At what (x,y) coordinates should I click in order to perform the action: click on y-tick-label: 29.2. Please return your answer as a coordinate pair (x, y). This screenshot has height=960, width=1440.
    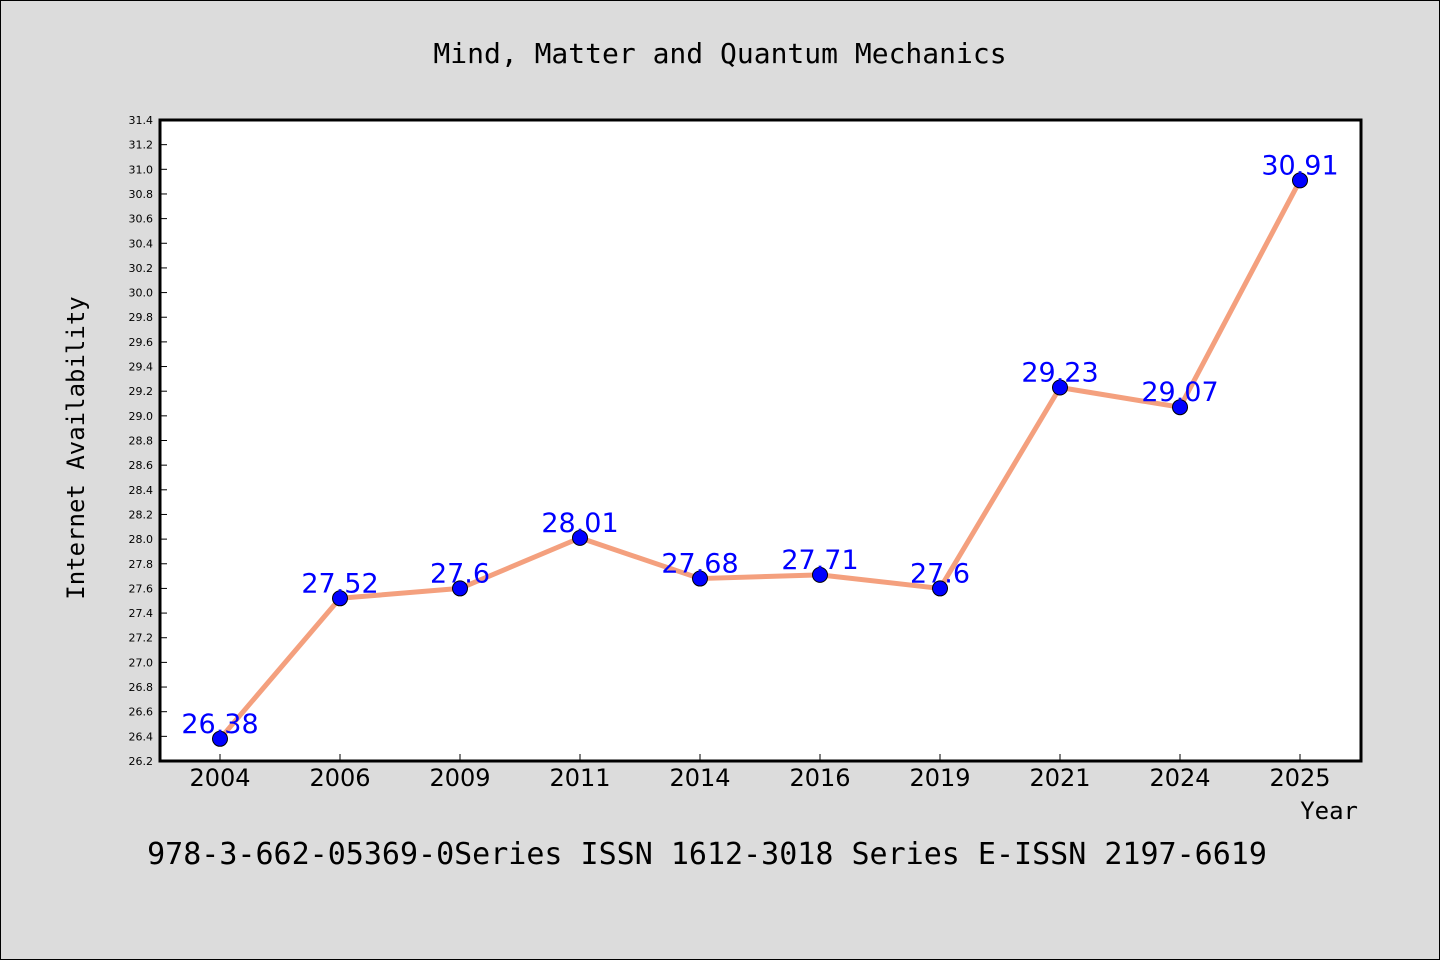
    Looking at the image, I should click on (141, 391).